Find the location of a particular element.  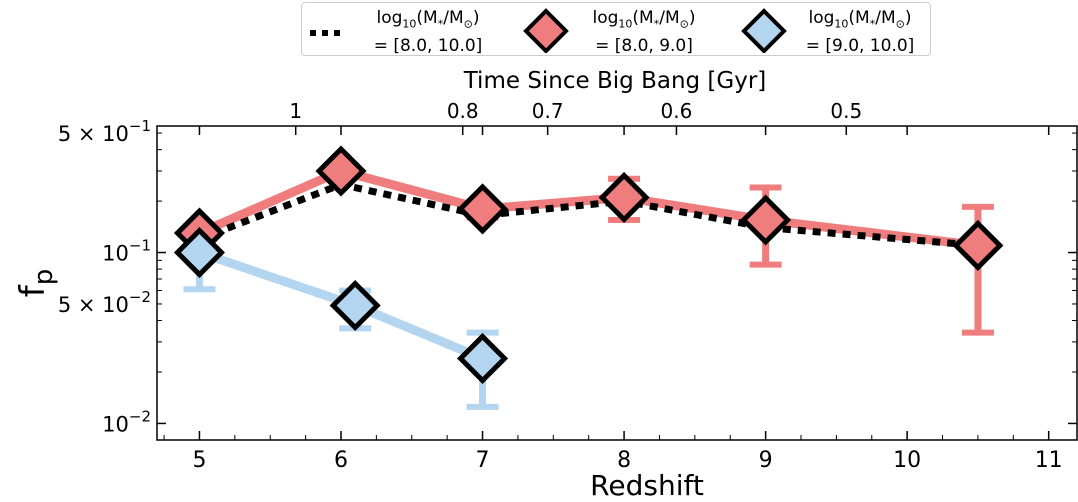

legend-item-high-mass: log10(M*/M⊙) = [9.0, 10.0] is located at coordinates (833, 31).